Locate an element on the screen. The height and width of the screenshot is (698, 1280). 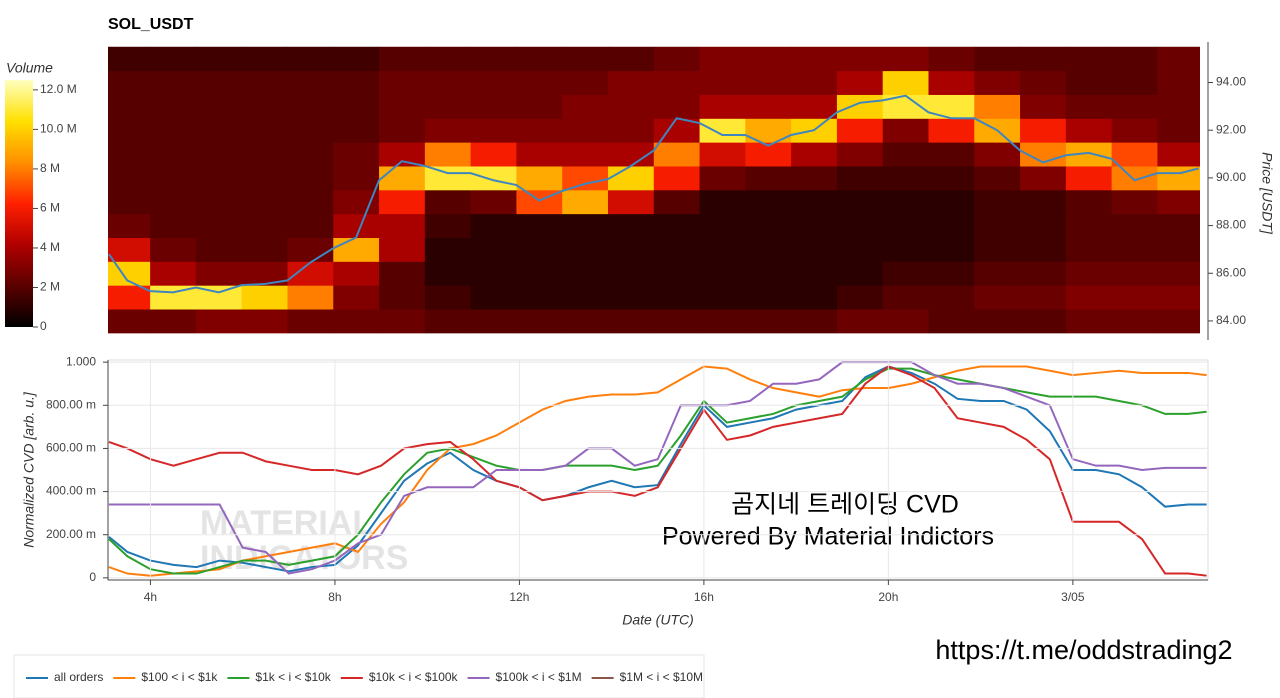
x-axis-label: Date (UTC) is located at coordinates (658, 620).